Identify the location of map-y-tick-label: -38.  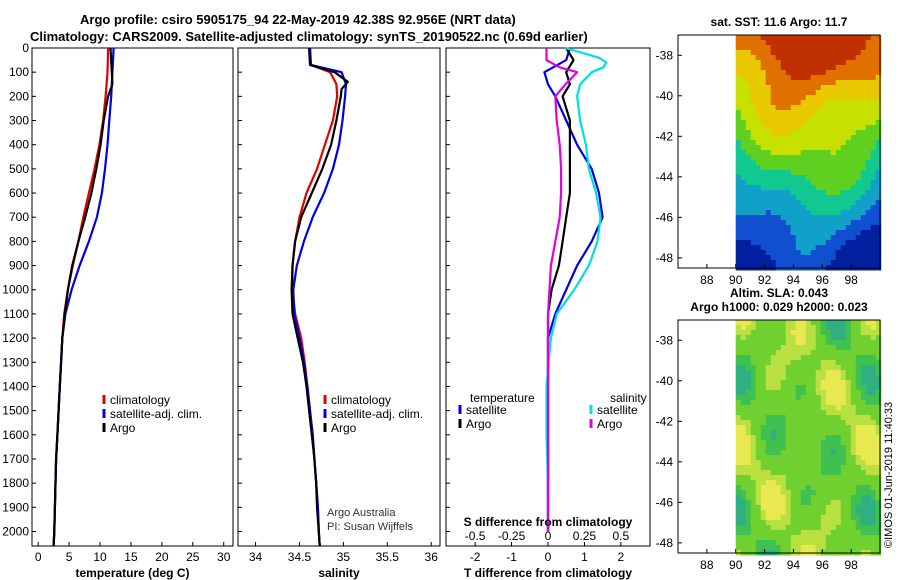
(665, 340).